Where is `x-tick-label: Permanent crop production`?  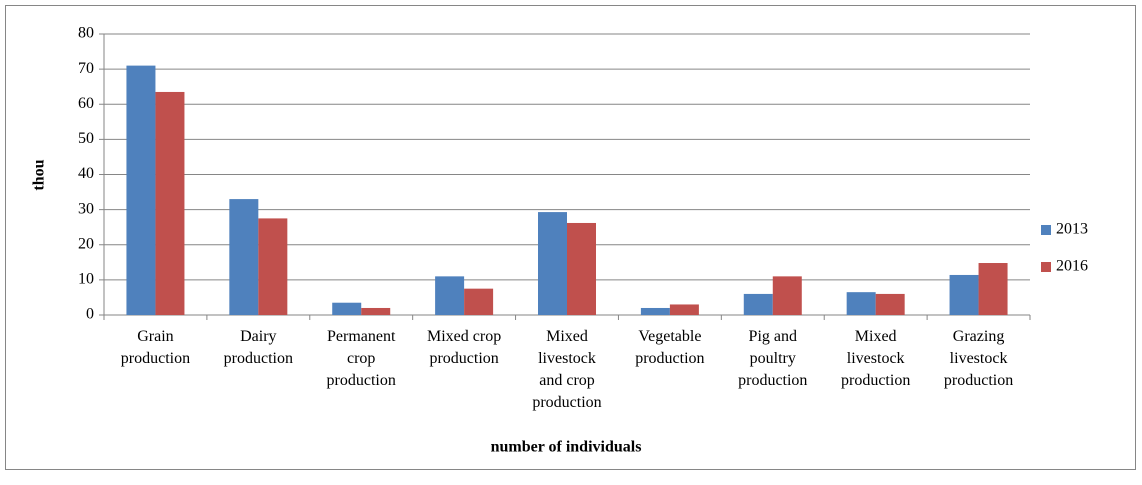 x-tick-label: Permanent crop production is located at coordinates (361, 358).